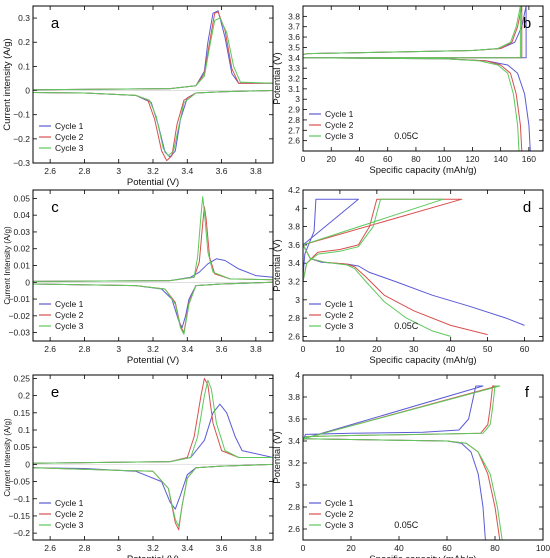  I want to click on y-tick-label: −0.01, so click(19, 299).